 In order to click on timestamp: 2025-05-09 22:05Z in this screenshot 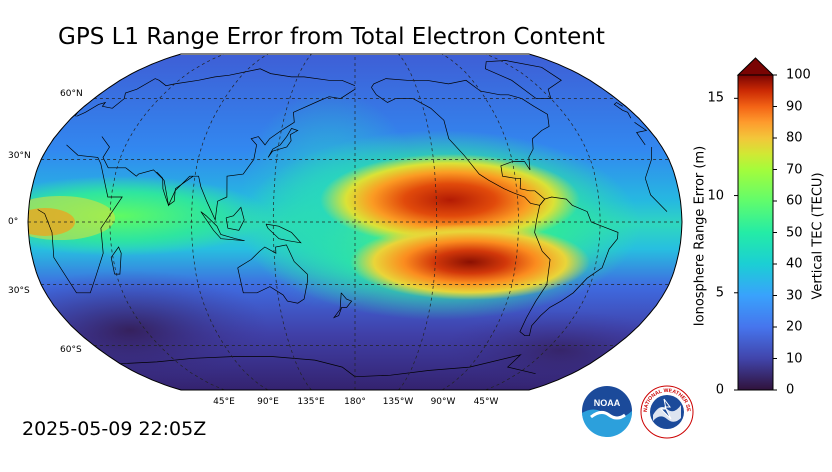, I will do `click(114, 429)`.